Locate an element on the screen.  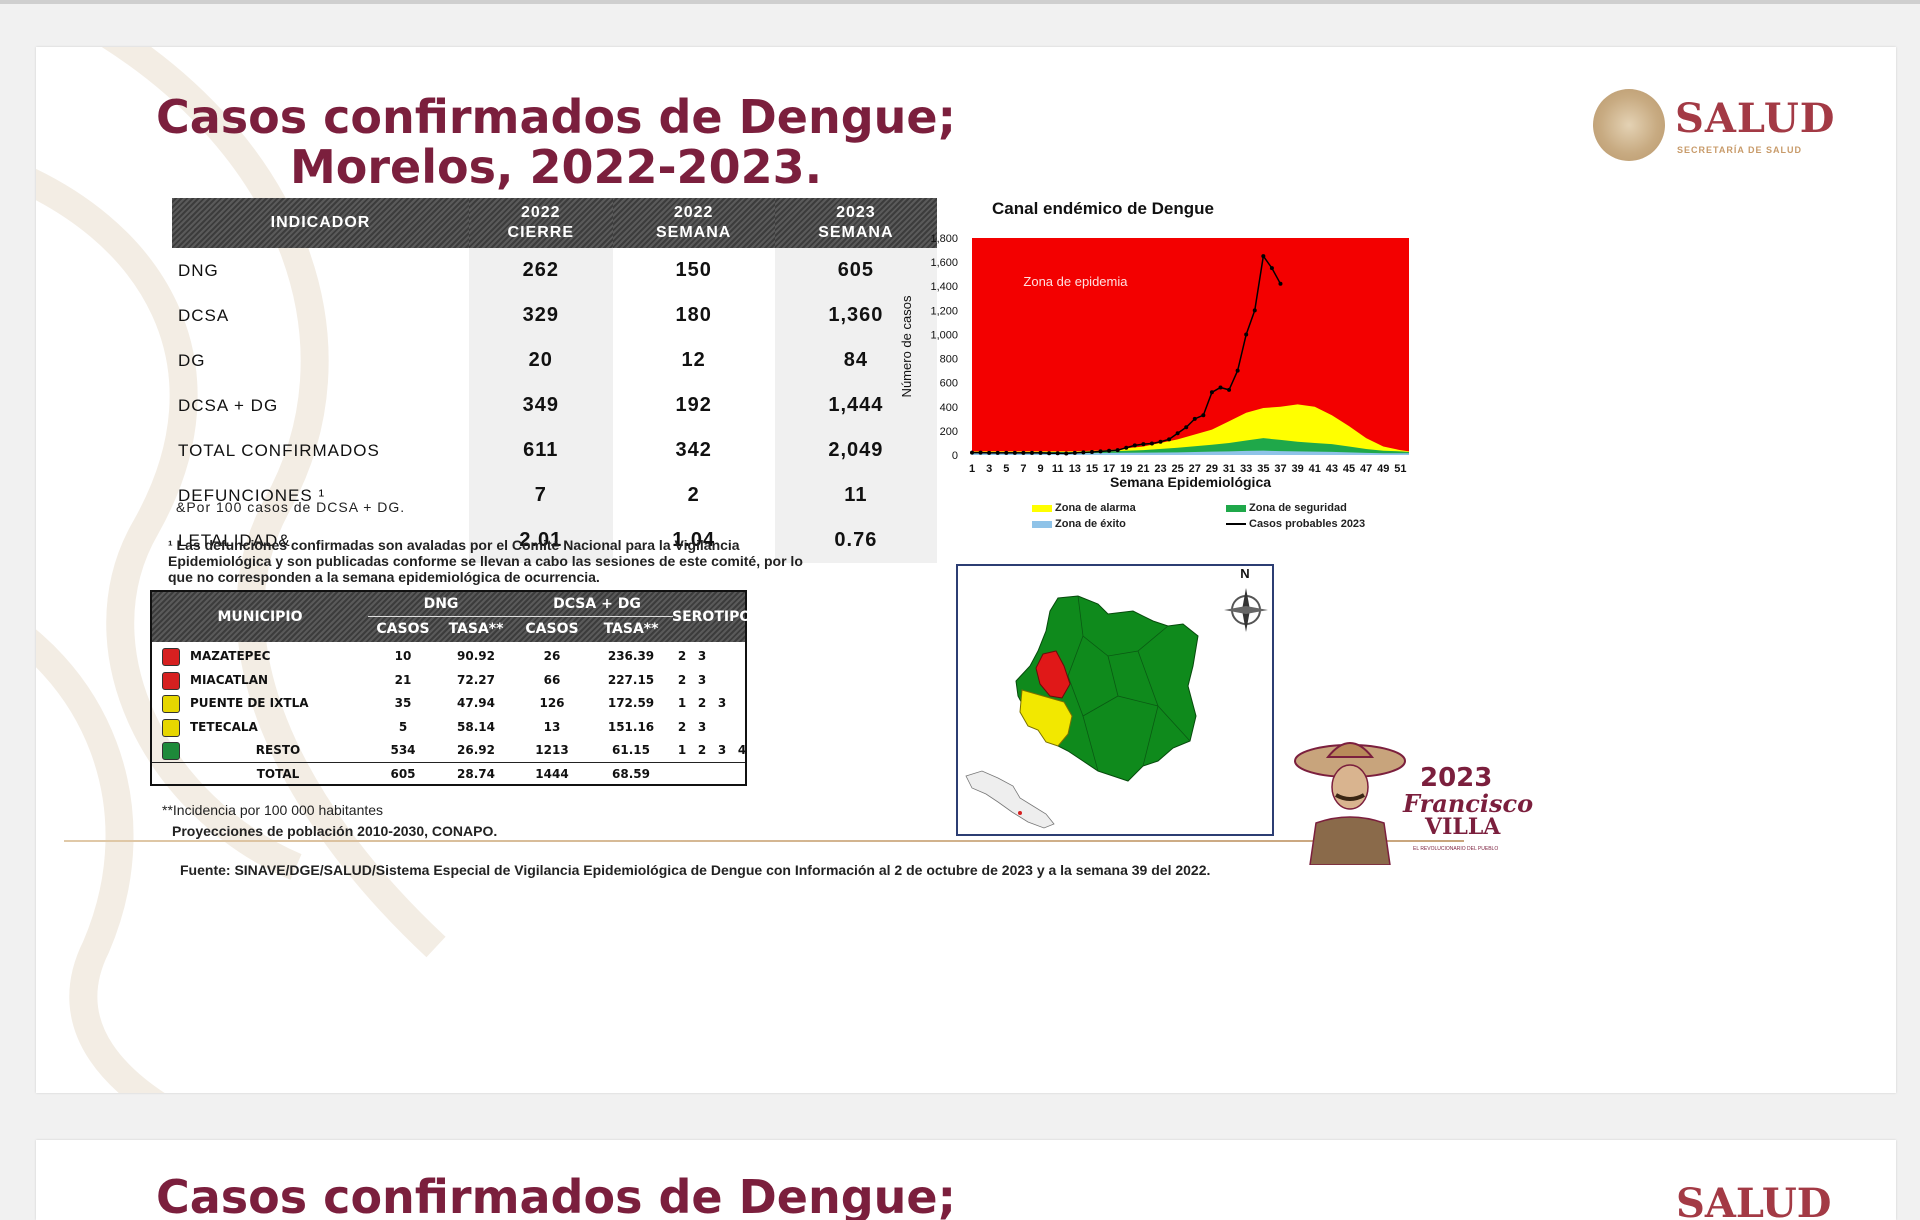
zone-exito is located at coordinates (1190, 452).